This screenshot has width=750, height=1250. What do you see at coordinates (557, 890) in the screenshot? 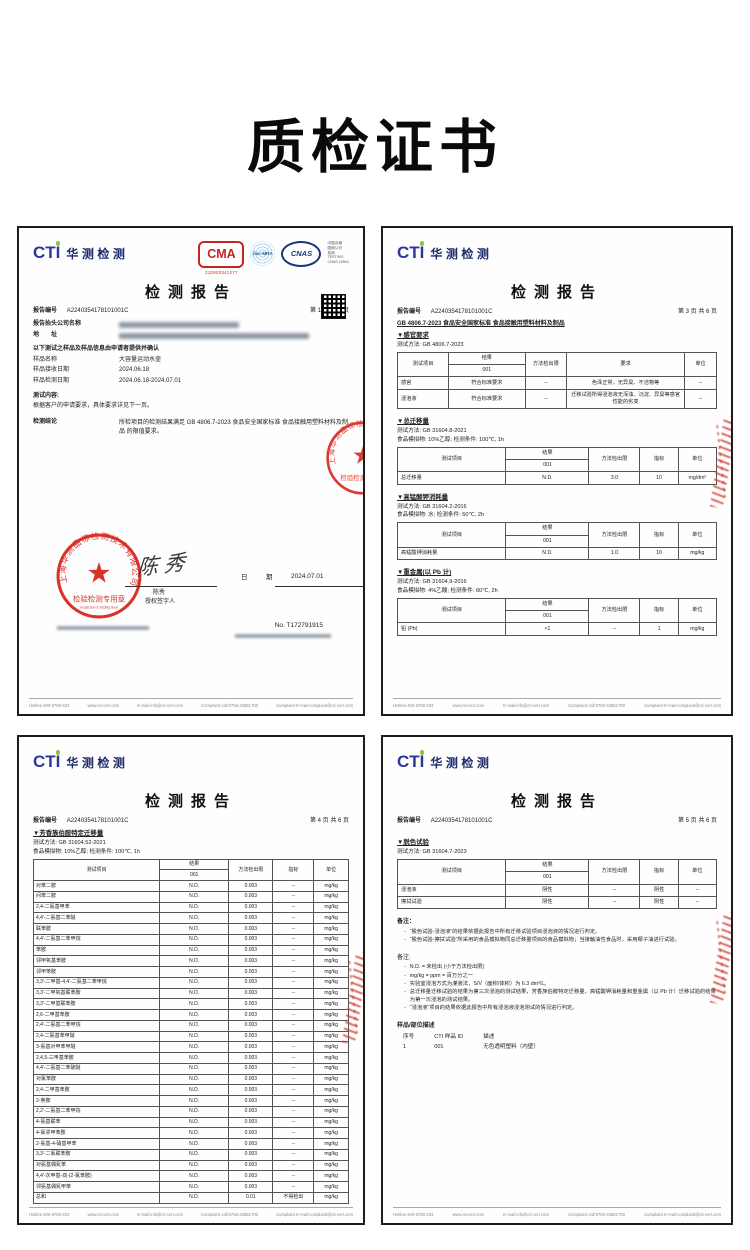
I see `table-row: 浸泡液 阴性 -- 阴性 --` at bounding box center [557, 890].